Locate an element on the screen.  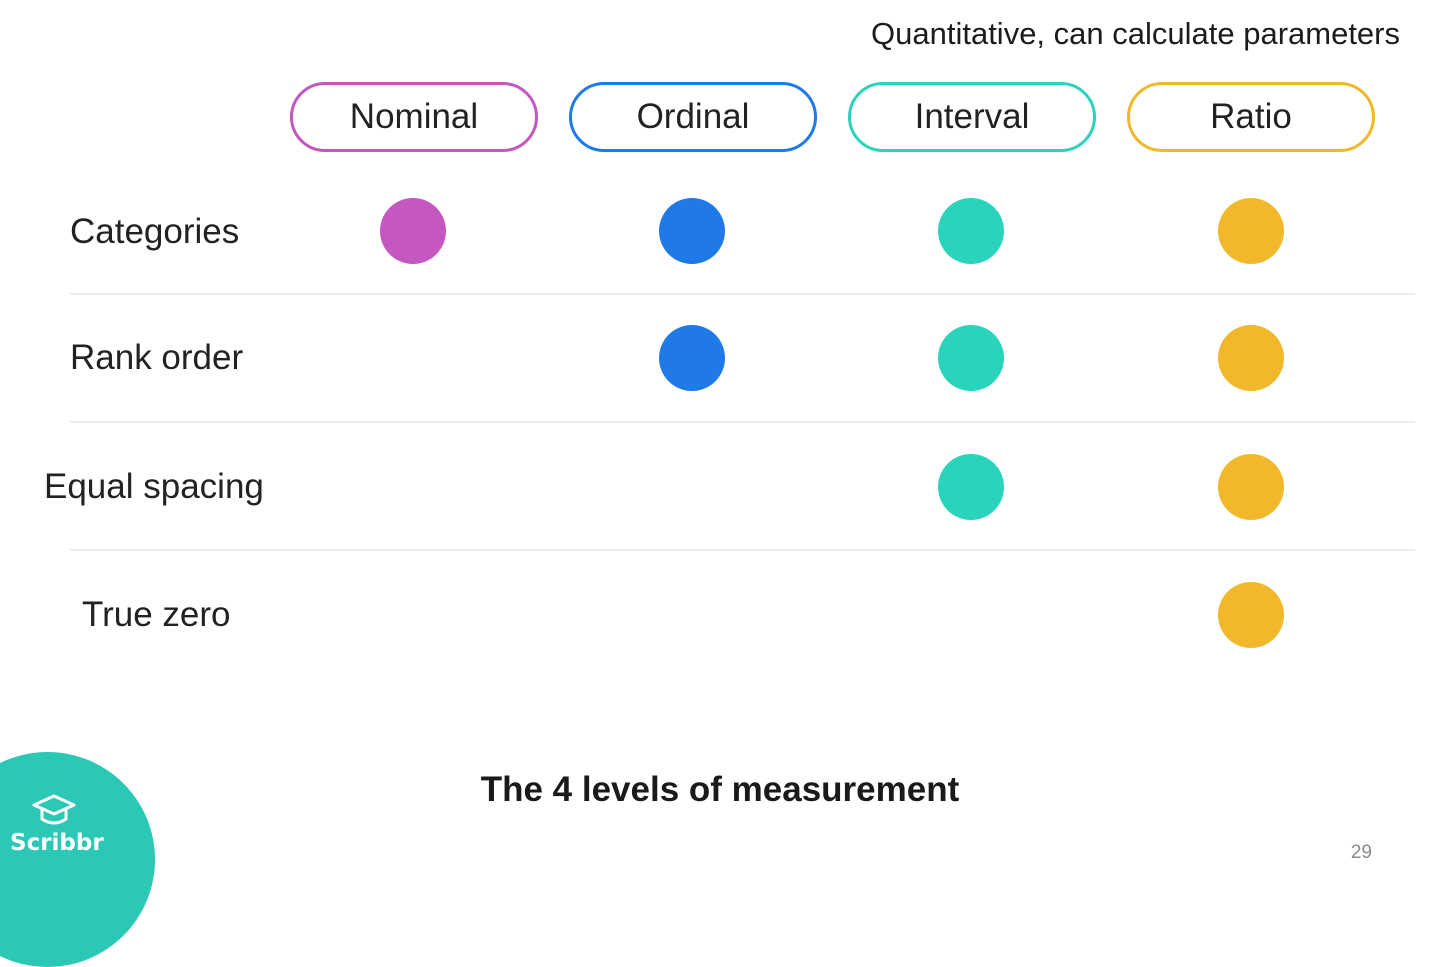
dot-rank-order-interval is located at coordinates (971, 358).